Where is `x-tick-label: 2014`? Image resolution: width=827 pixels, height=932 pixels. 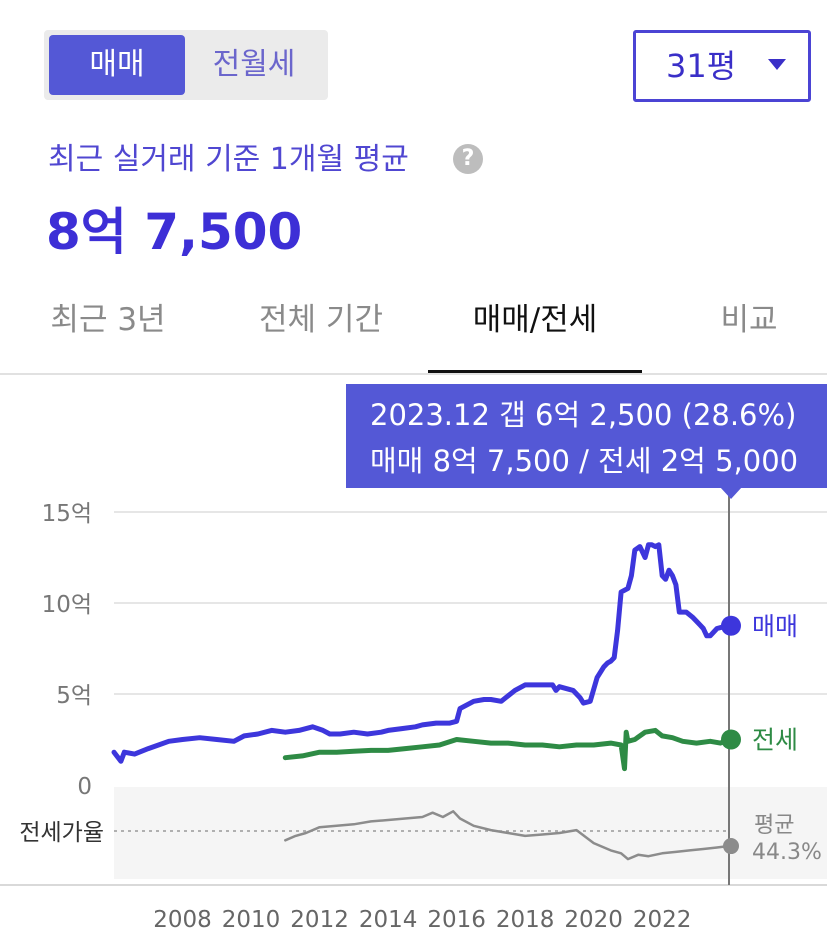
x-tick-label: 2014 is located at coordinates (388, 919).